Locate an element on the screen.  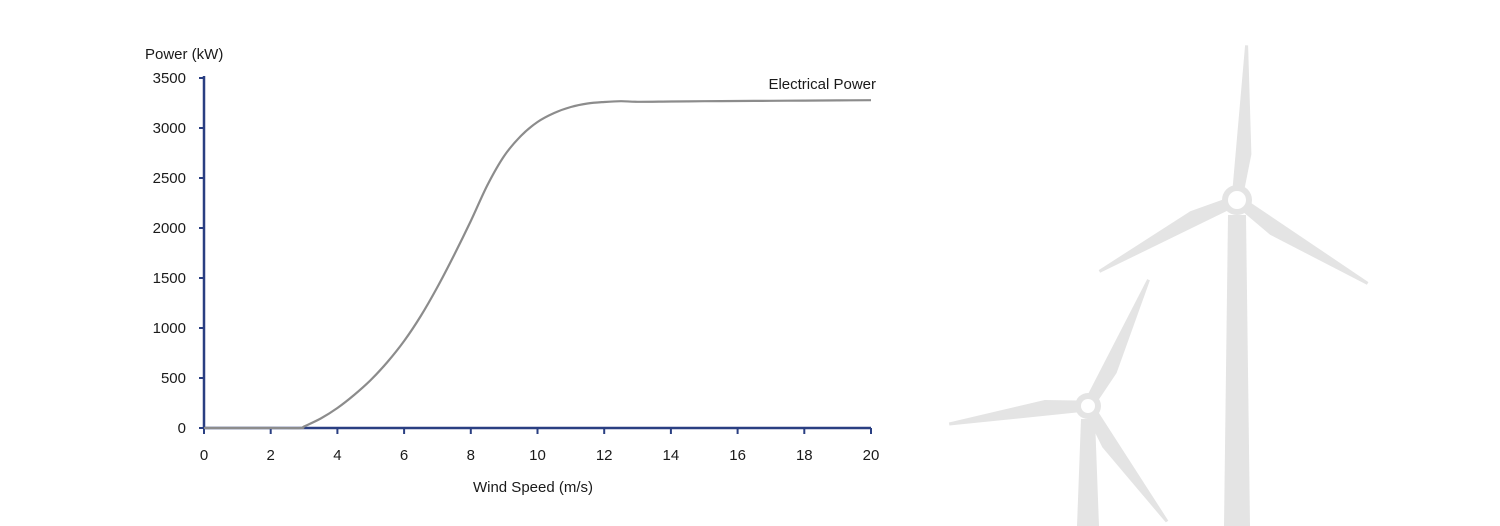
y-axis-title: Power (kW) is located at coordinates (184, 54).